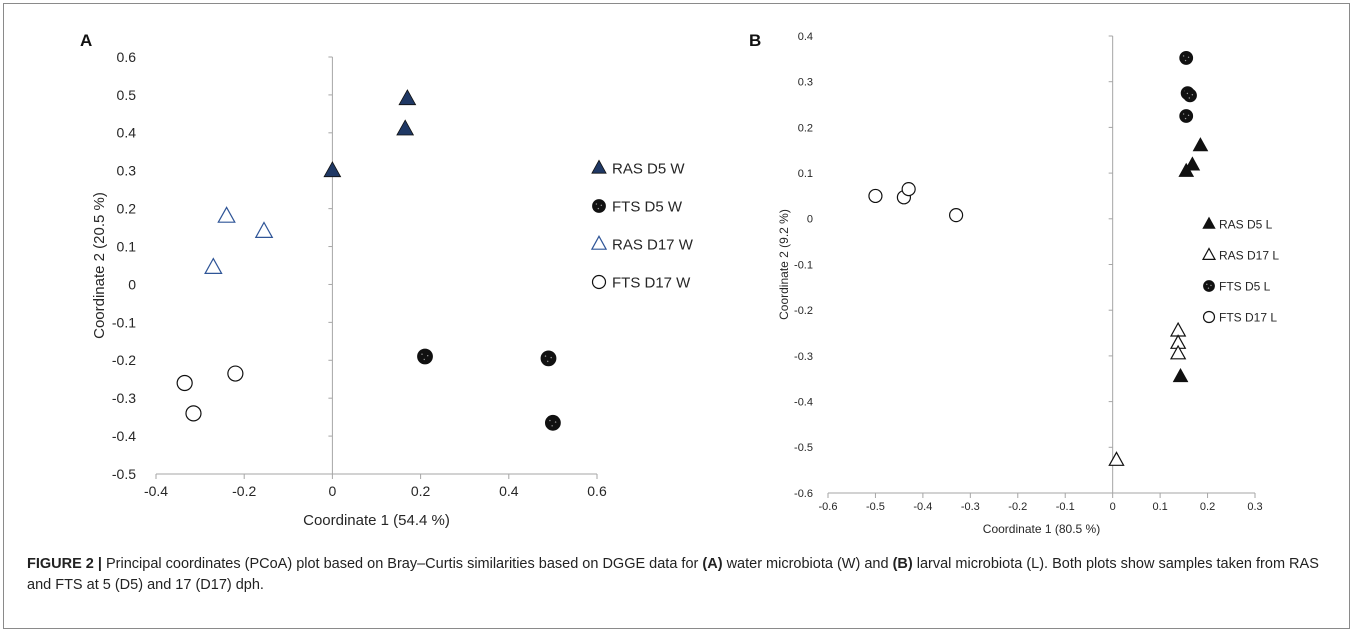 This screenshot has width=1355, height=634. Describe the element at coordinates (1159, 507) in the screenshot. I see `b-x-tick-label: 0.1` at that location.